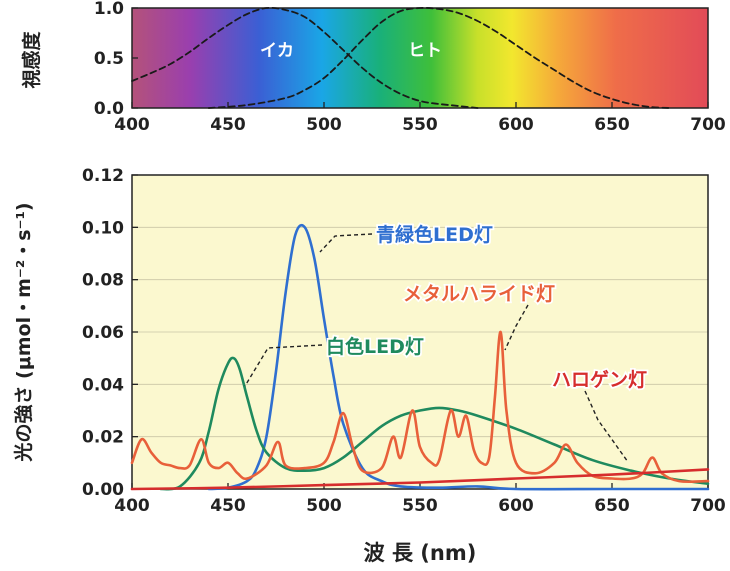 This screenshot has width=730, height=571. I want to click on bottom-x-tick-label: 700, so click(708, 506).